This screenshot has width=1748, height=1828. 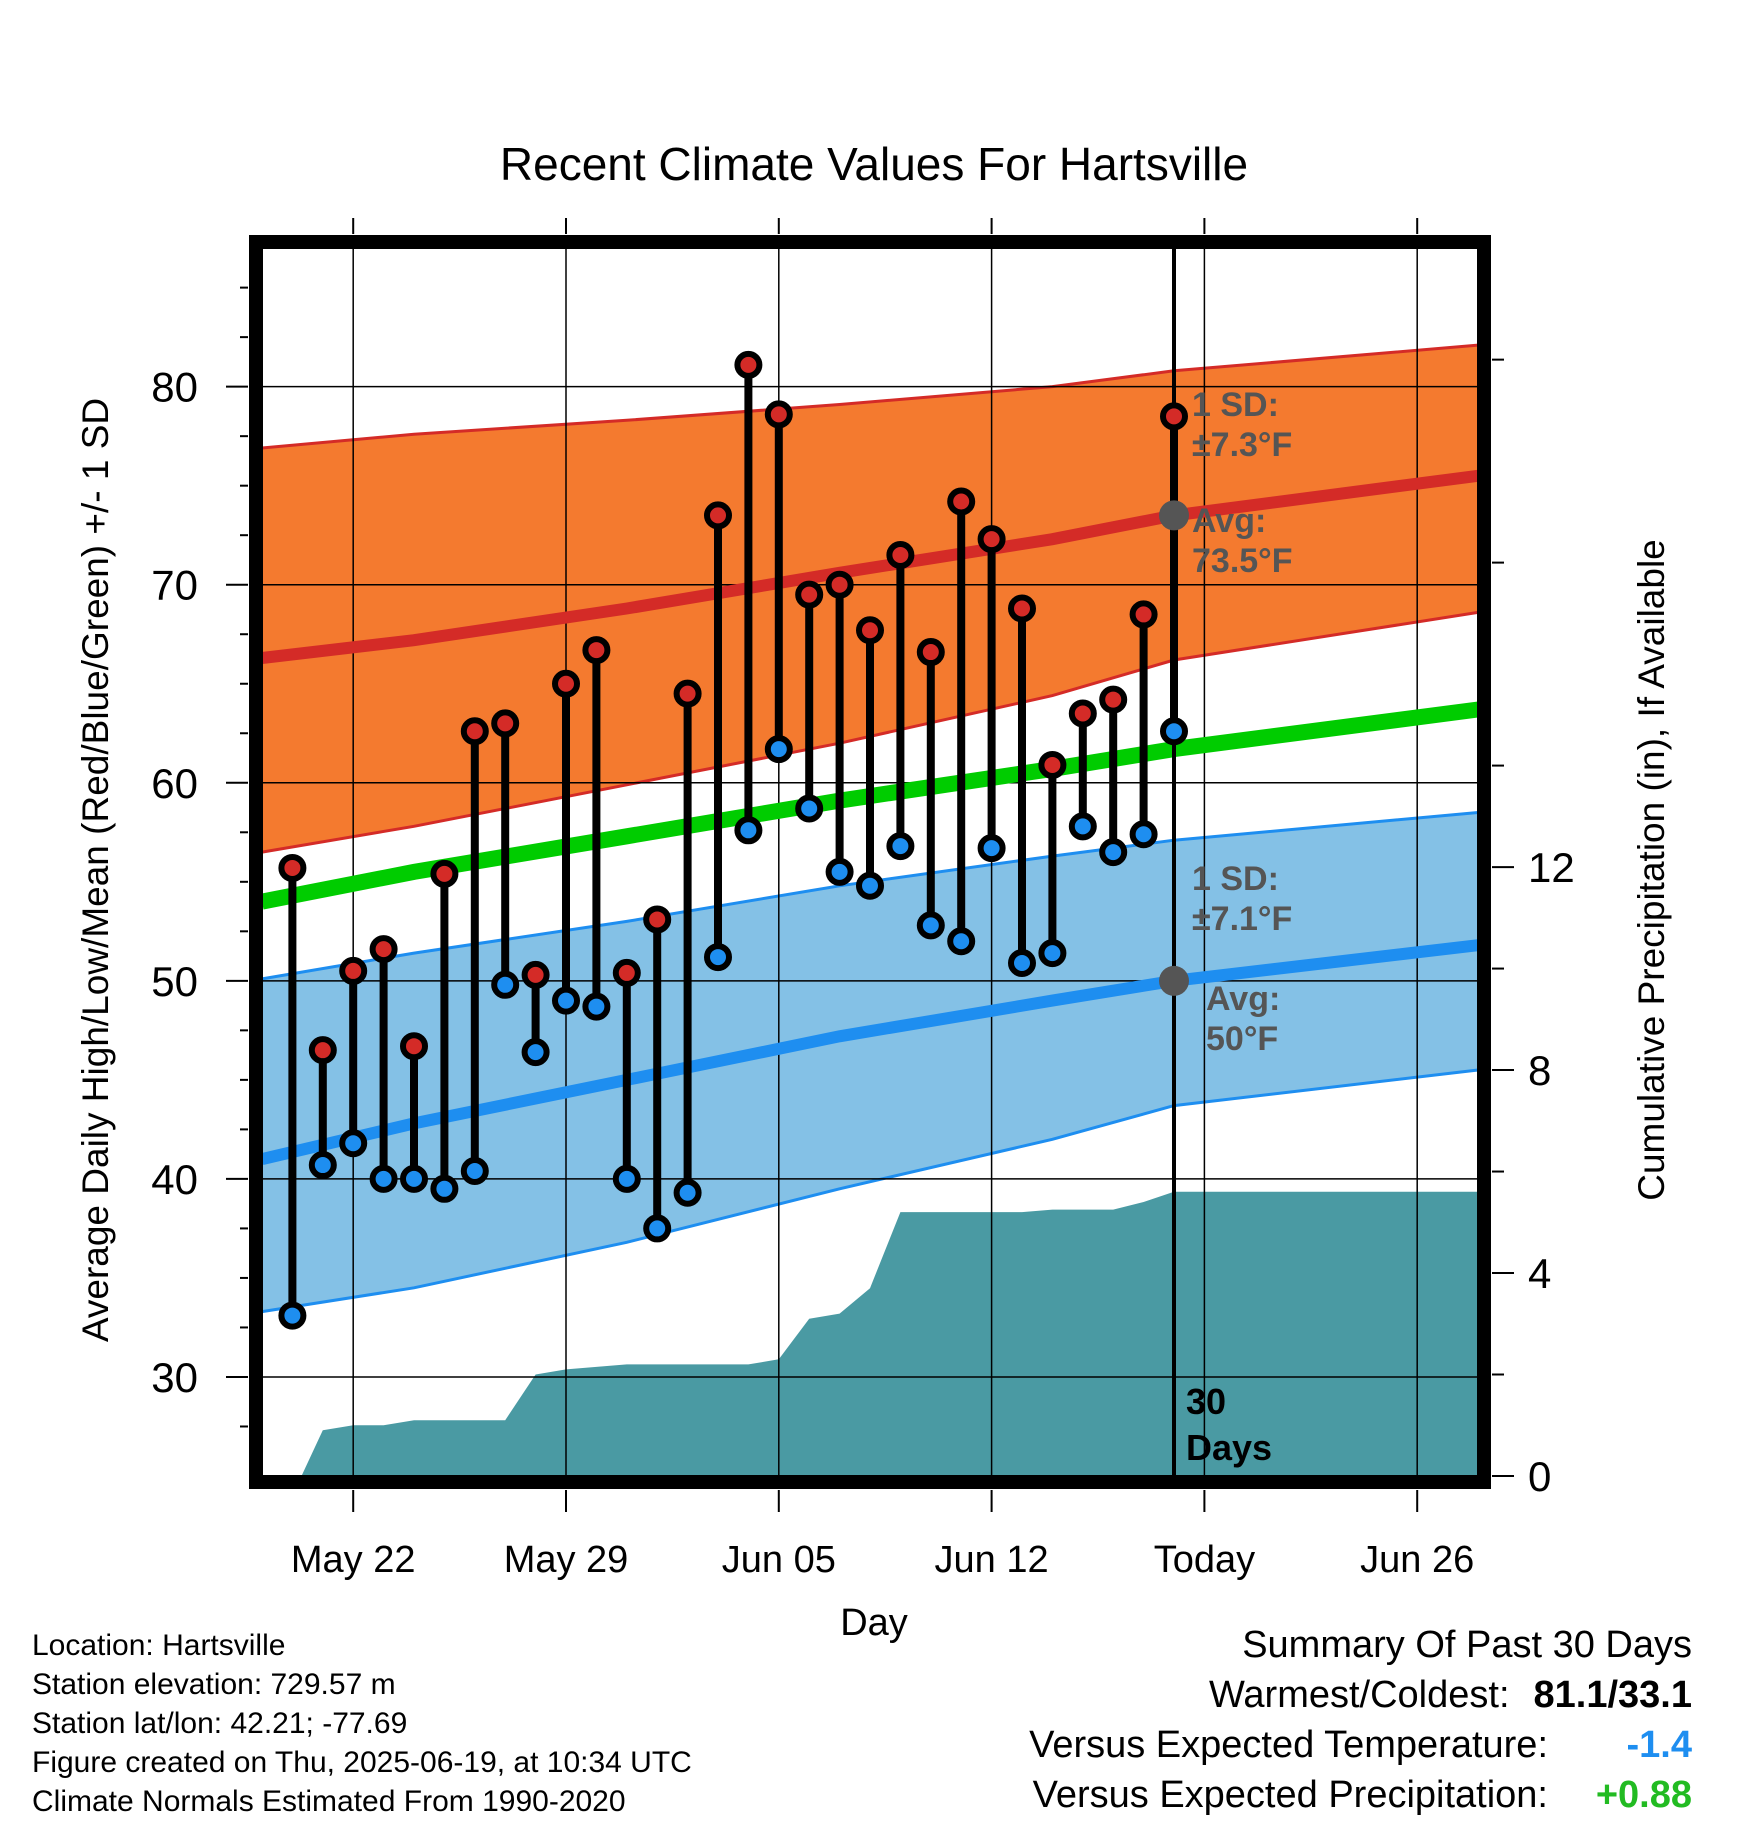 I want to click on chart-title: Recent Climate Values For Hartsville, so click(x=874, y=164).